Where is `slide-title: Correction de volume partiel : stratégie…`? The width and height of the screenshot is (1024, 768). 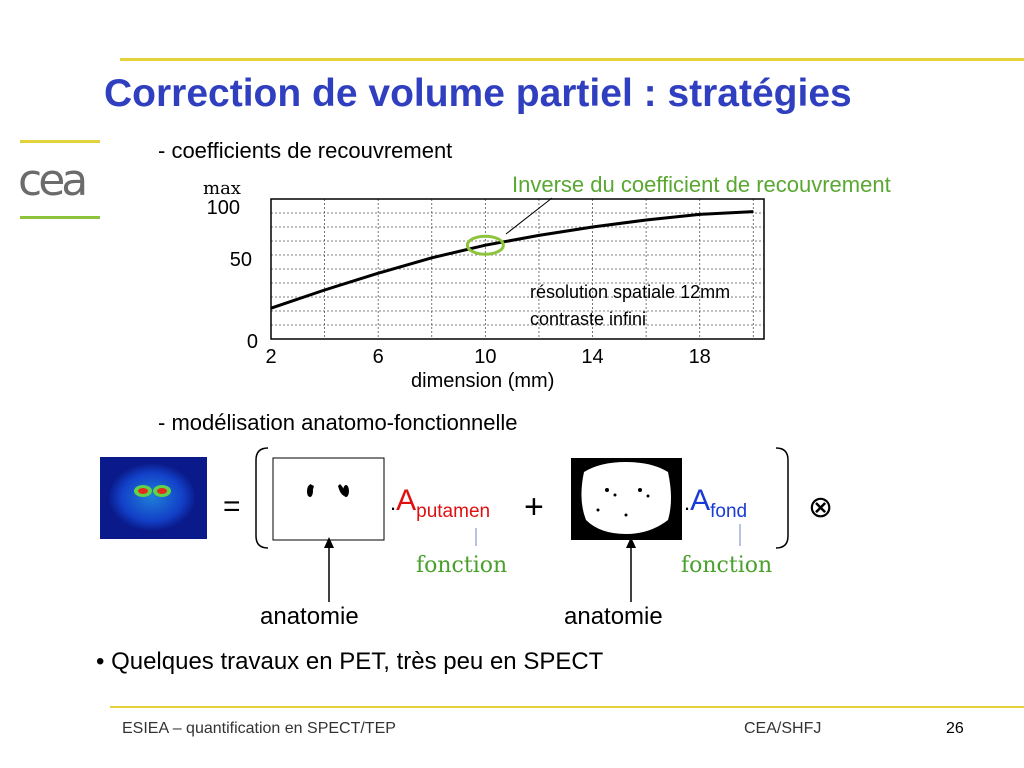 slide-title: Correction de volume partiel : stratégie… is located at coordinates (478, 93).